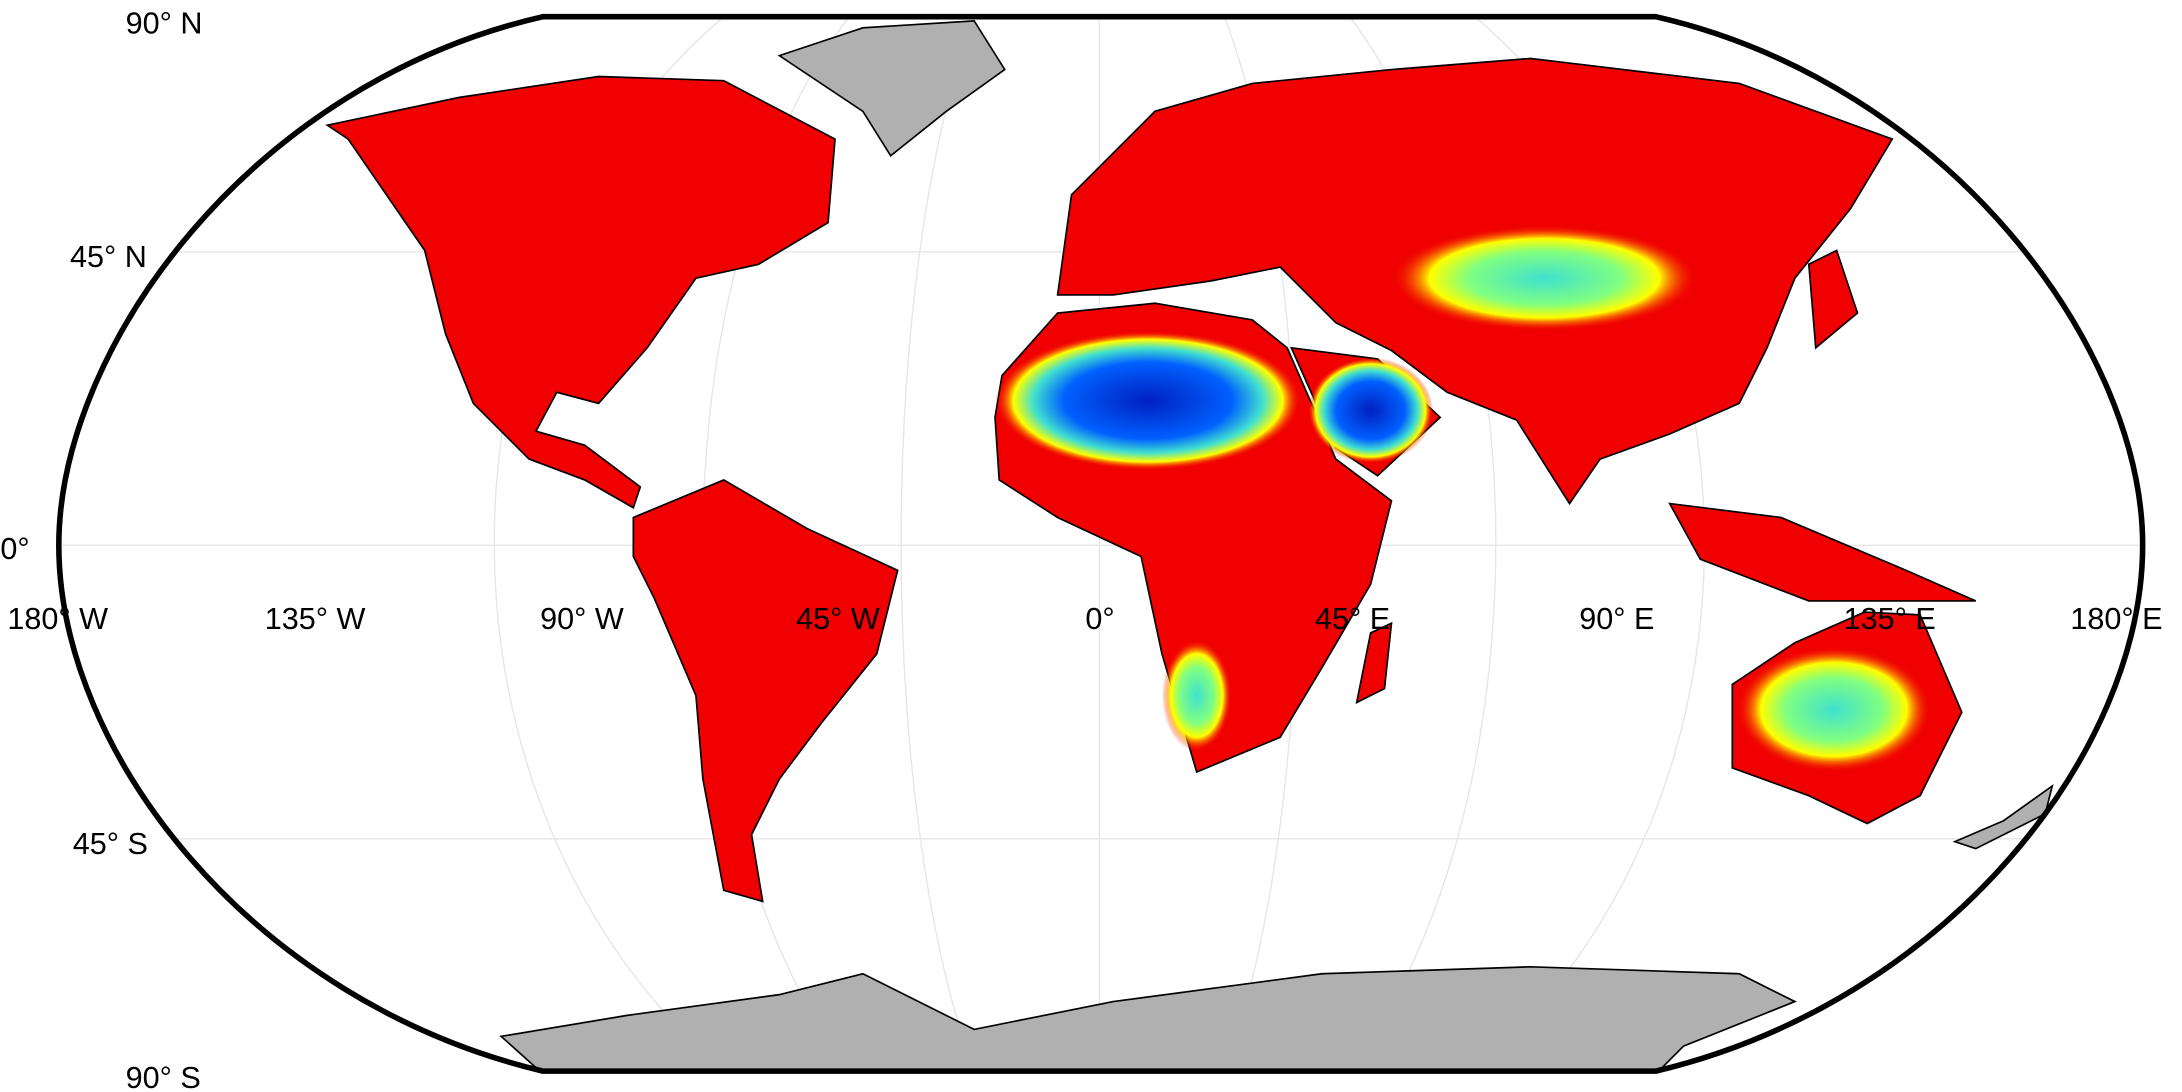 The width and height of the screenshot is (2182, 1092). Describe the element at coordinates (580, 292) in the screenshot. I see `north-america` at that location.